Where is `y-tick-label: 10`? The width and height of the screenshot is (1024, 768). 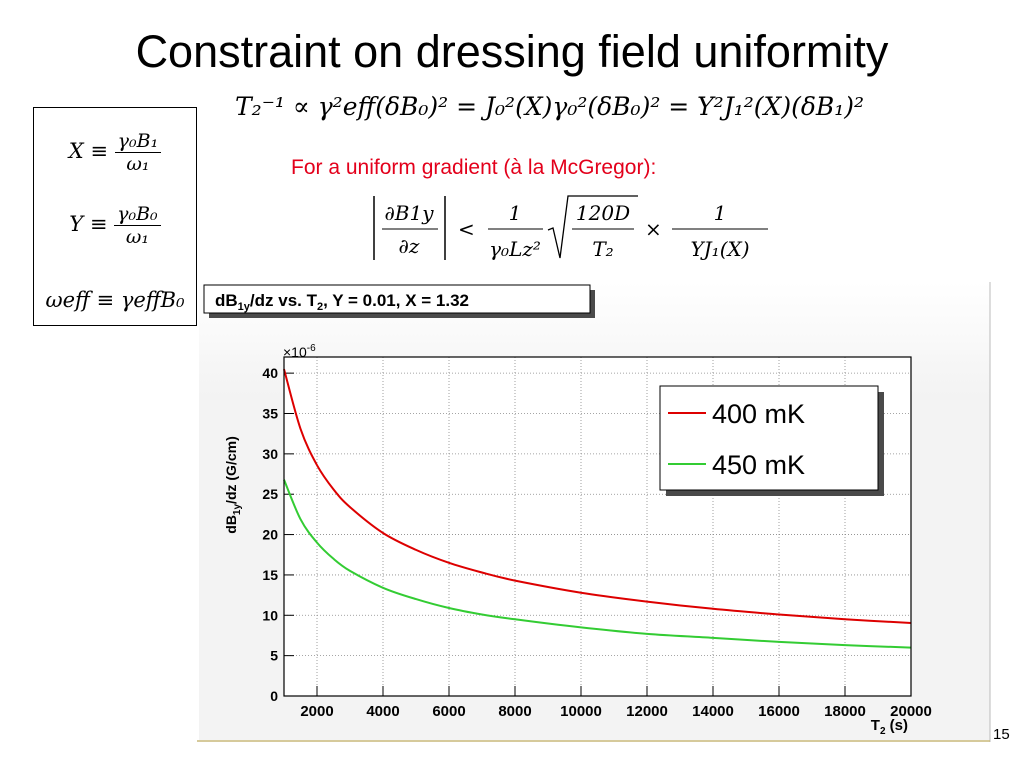
y-tick-label: 10 is located at coordinates (270, 615).